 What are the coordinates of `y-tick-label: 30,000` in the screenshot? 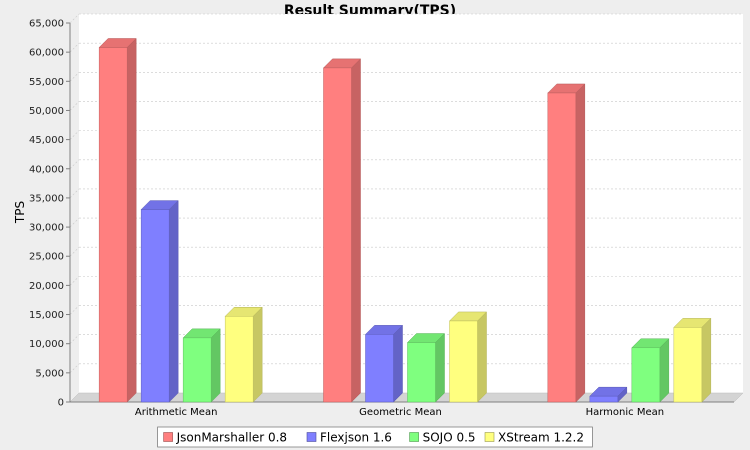 It's located at (46, 228).